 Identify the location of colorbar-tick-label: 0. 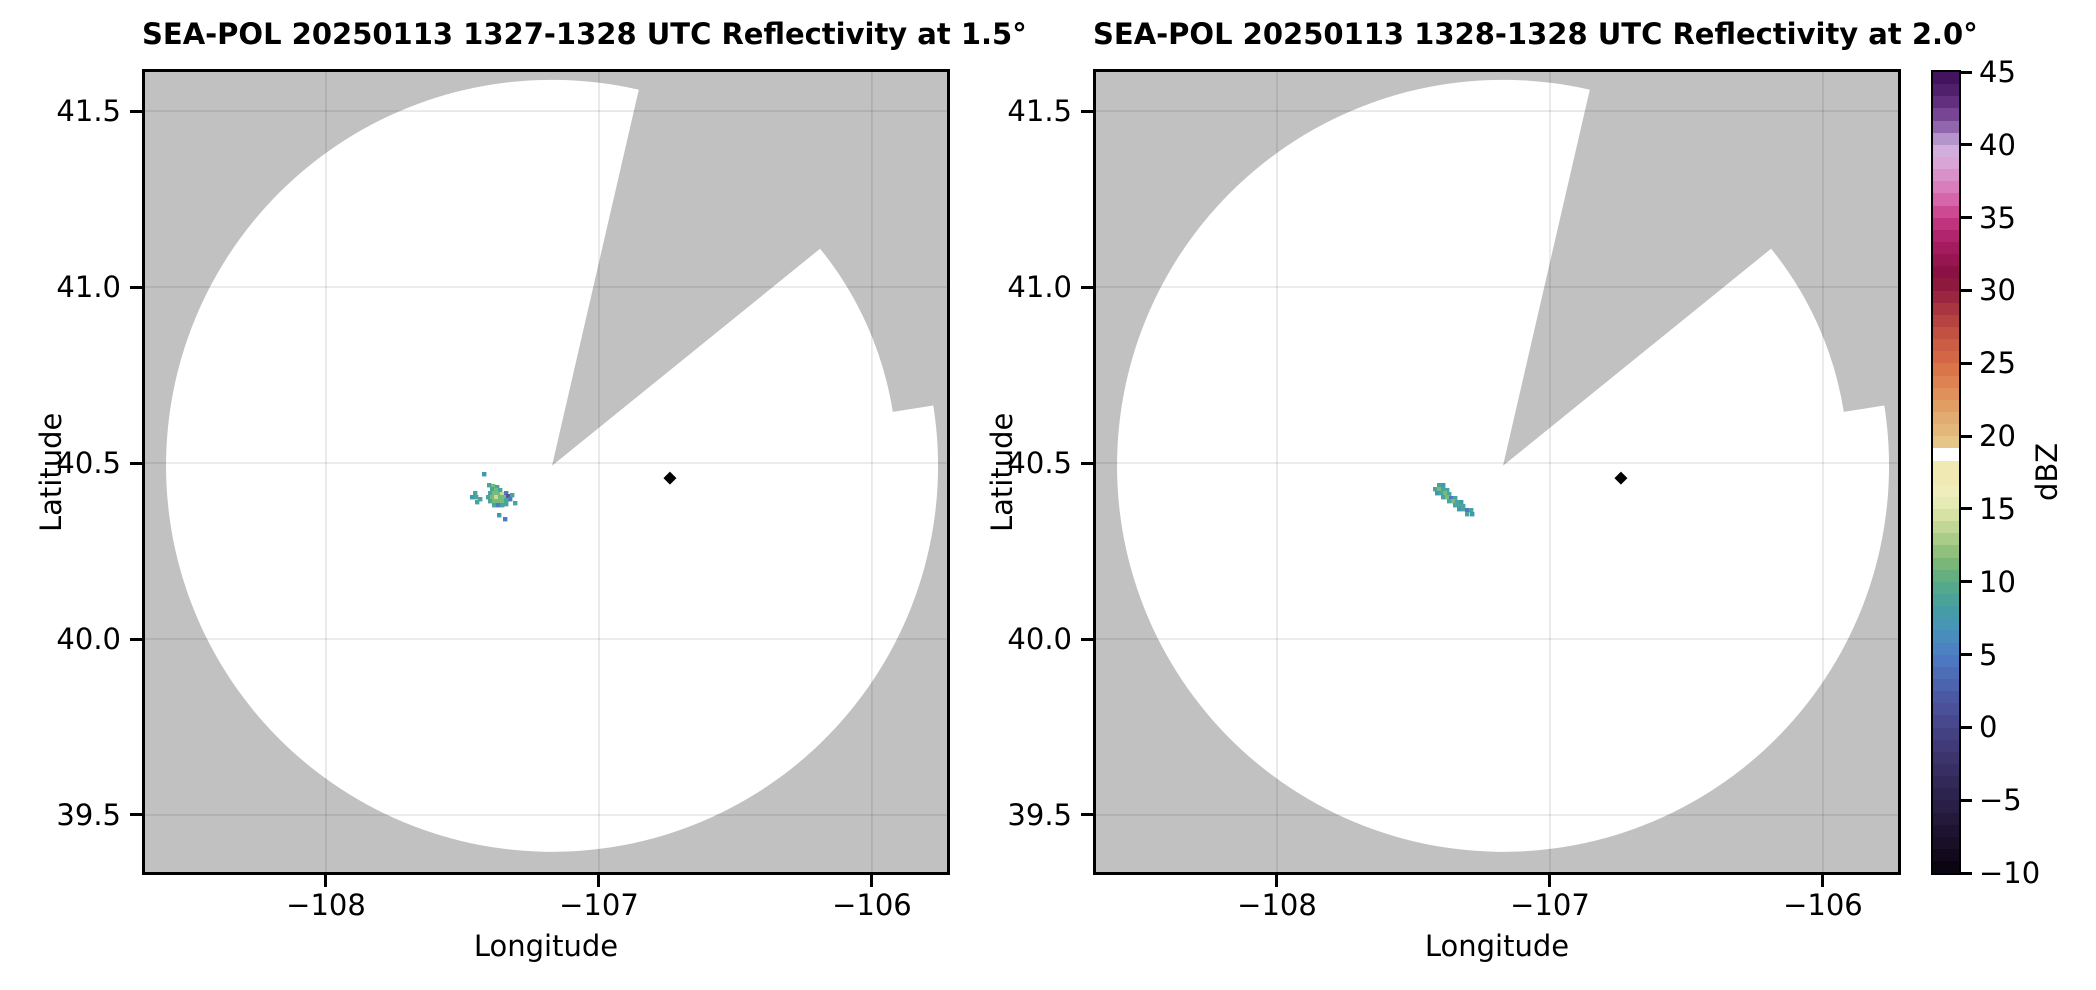
(1988, 727).